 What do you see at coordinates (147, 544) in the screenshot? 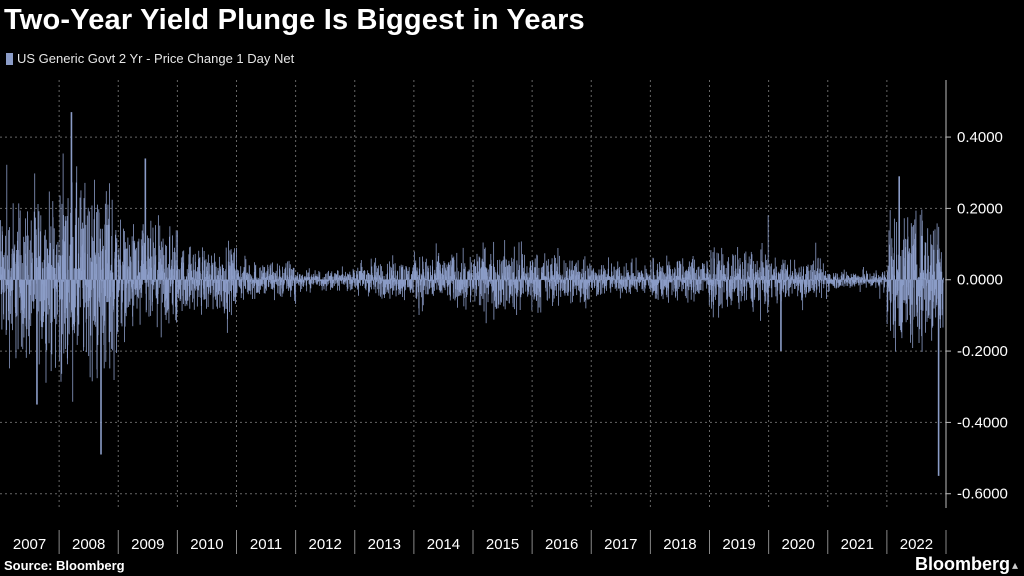
I see `x-tick-label: 2009` at bounding box center [147, 544].